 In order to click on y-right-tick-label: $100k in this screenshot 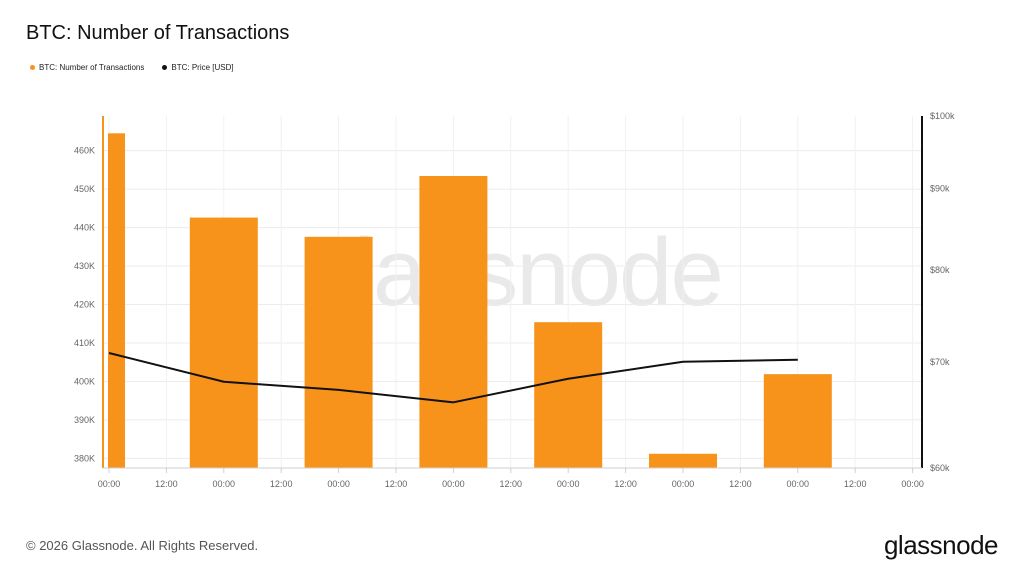, I will do `click(942, 116)`.